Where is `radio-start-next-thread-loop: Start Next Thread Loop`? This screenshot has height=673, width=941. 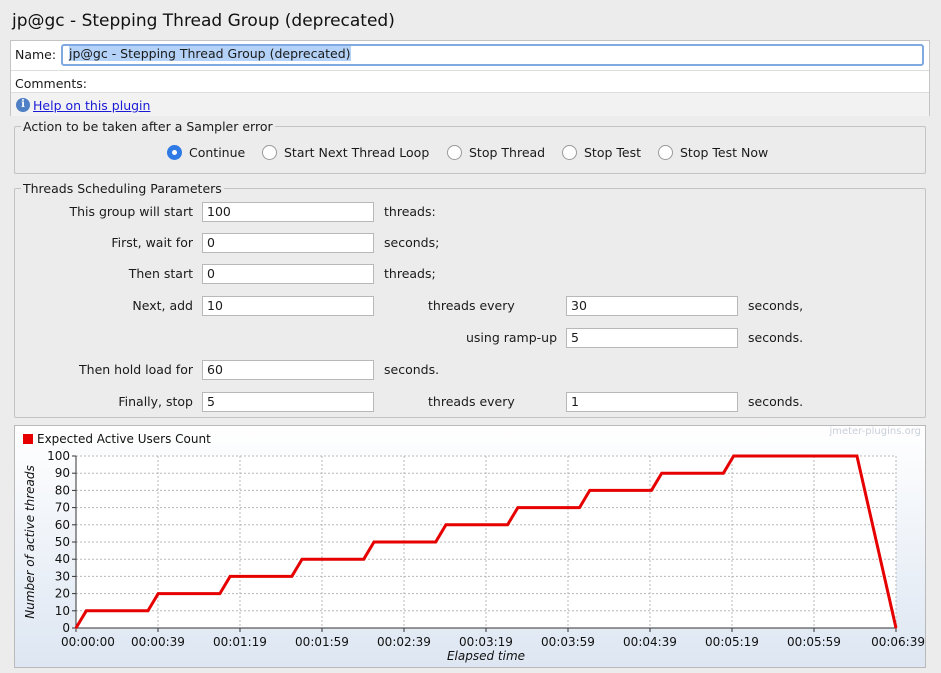
radio-start-next-thread-loop: Start Next Thread Loop is located at coordinates (345, 152).